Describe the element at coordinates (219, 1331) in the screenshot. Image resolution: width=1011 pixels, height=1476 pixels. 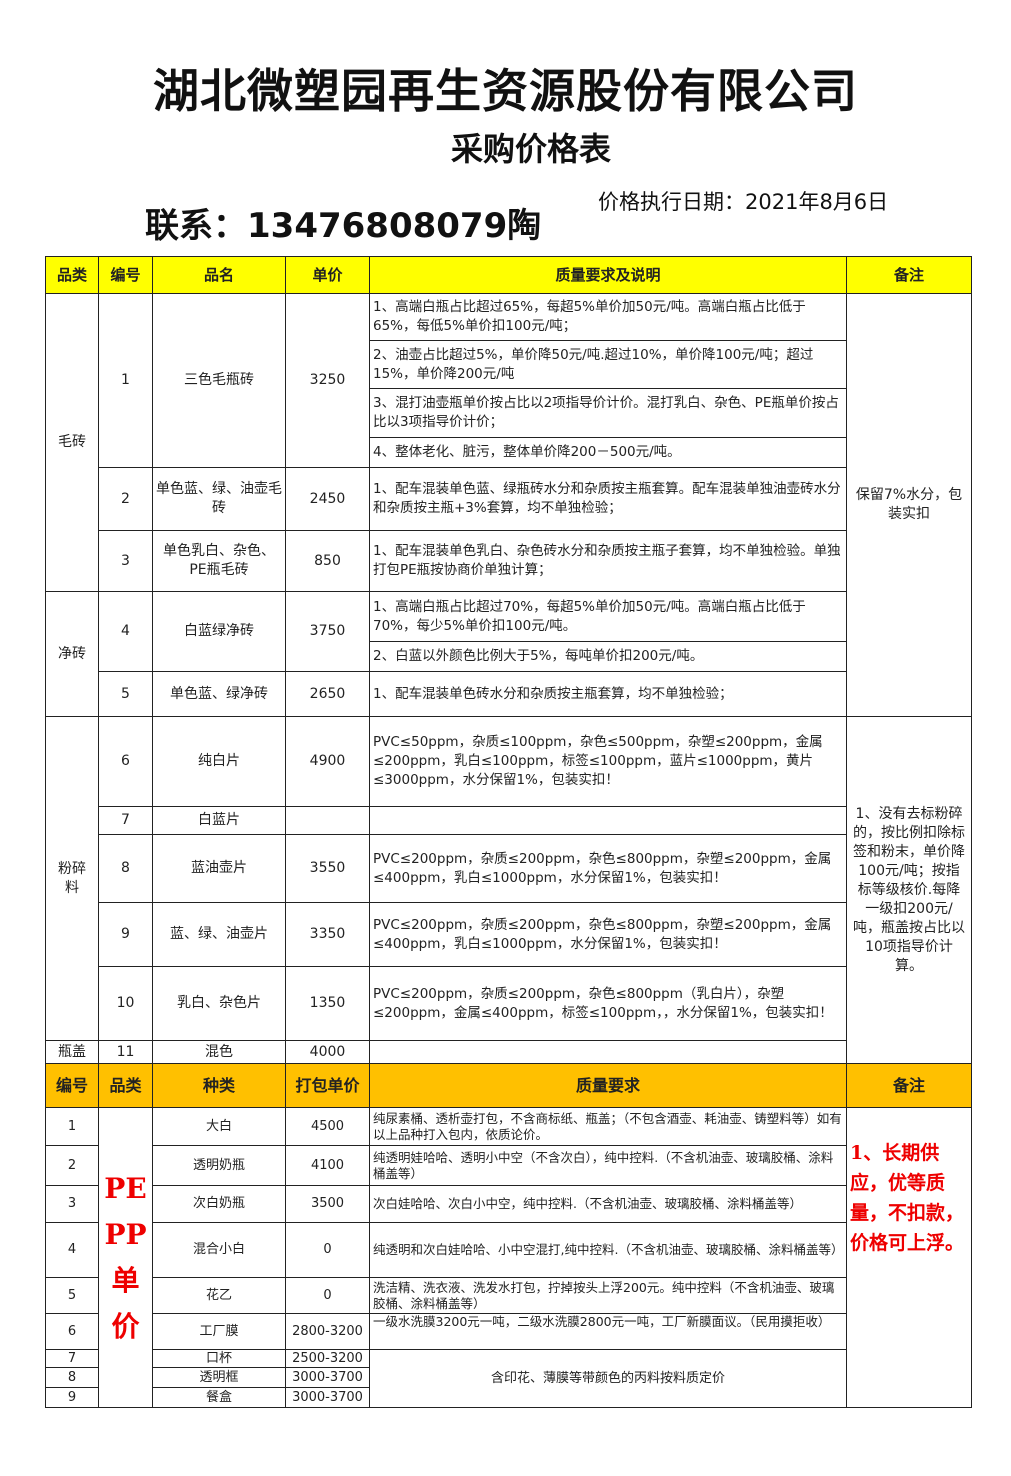
I see `item-name: 工厂膜` at that location.